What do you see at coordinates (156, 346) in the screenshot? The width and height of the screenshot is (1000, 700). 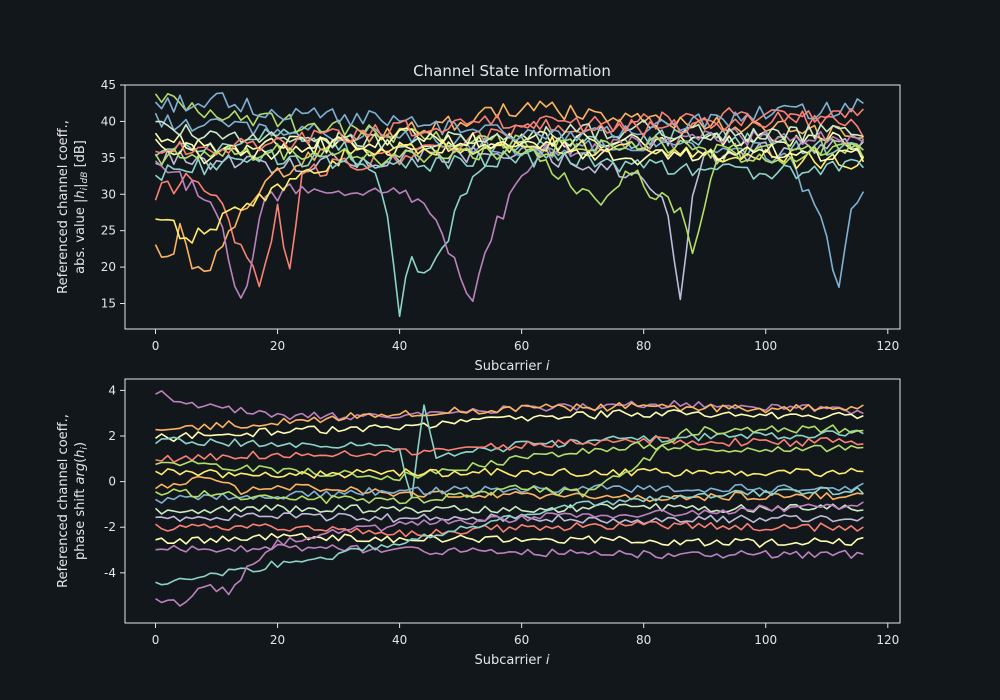 I see `top-x-tick-label: 0` at bounding box center [156, 346].